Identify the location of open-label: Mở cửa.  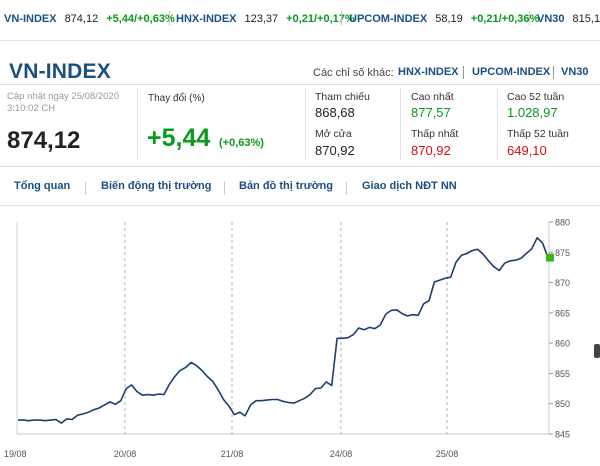
(333, 134).